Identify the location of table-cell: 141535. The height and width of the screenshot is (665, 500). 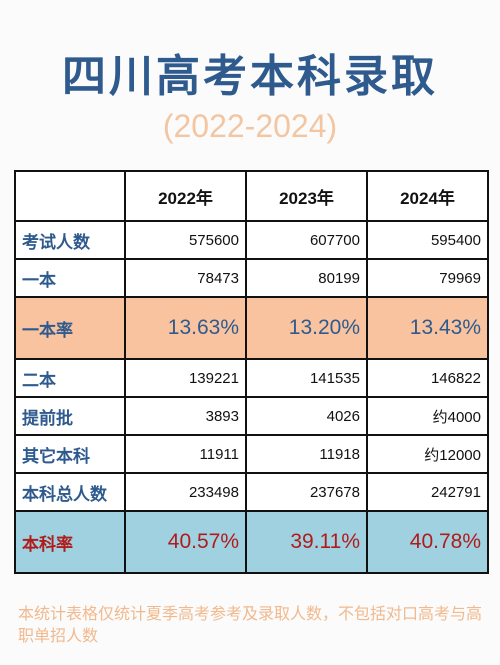
(306, 378).